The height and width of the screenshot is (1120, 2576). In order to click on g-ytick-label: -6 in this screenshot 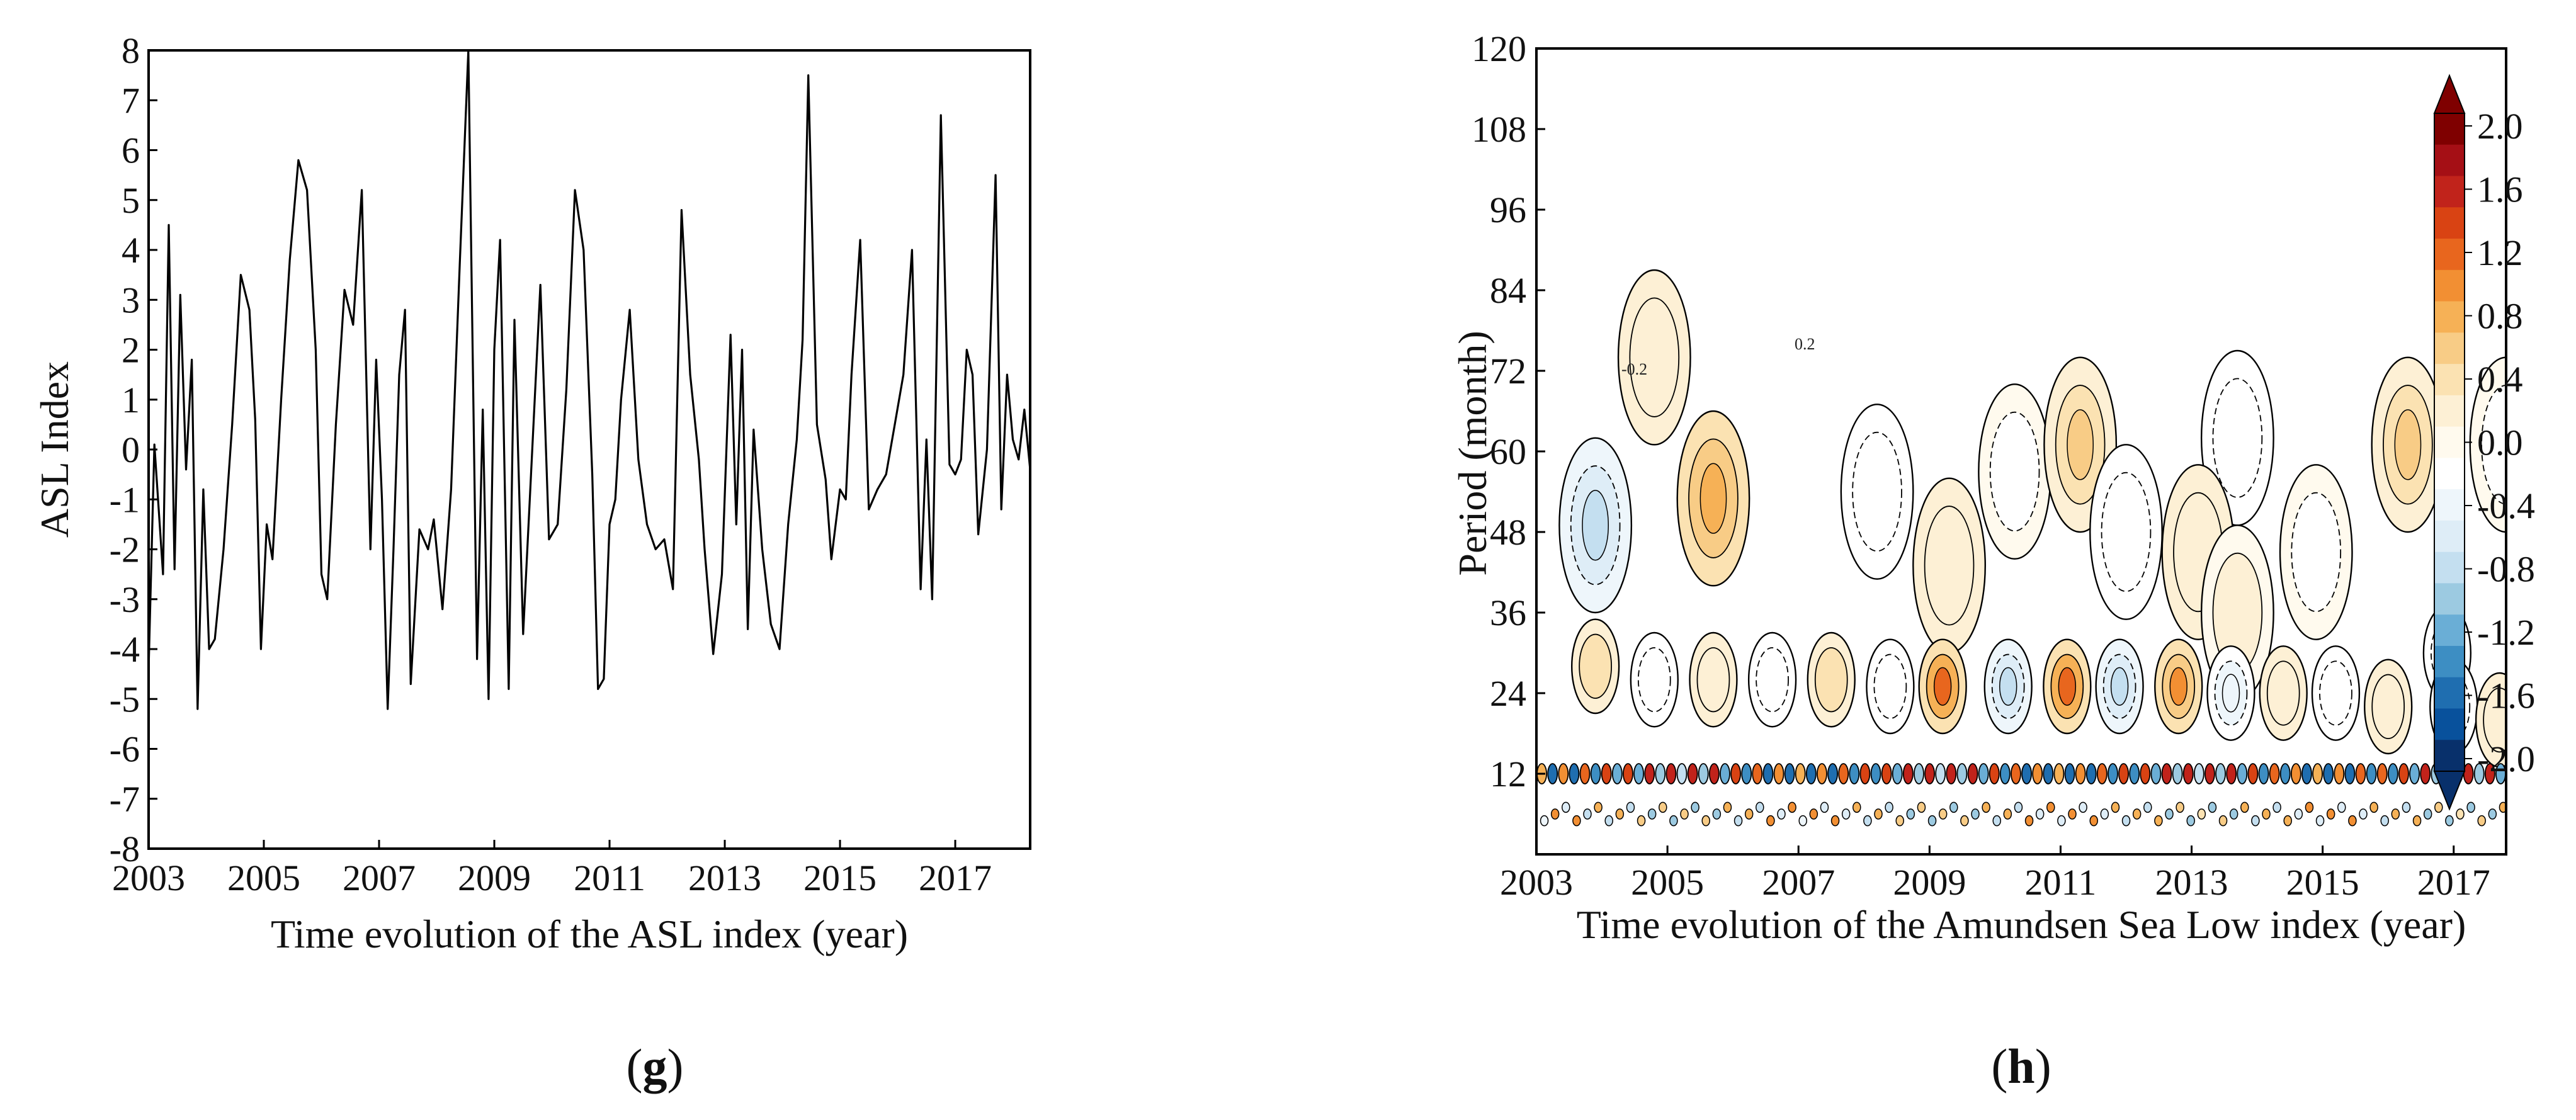, I will do `click(125, 749)`.